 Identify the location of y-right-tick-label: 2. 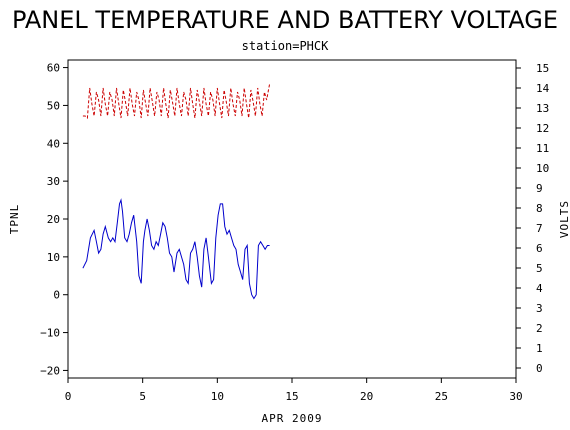
(539, 328).